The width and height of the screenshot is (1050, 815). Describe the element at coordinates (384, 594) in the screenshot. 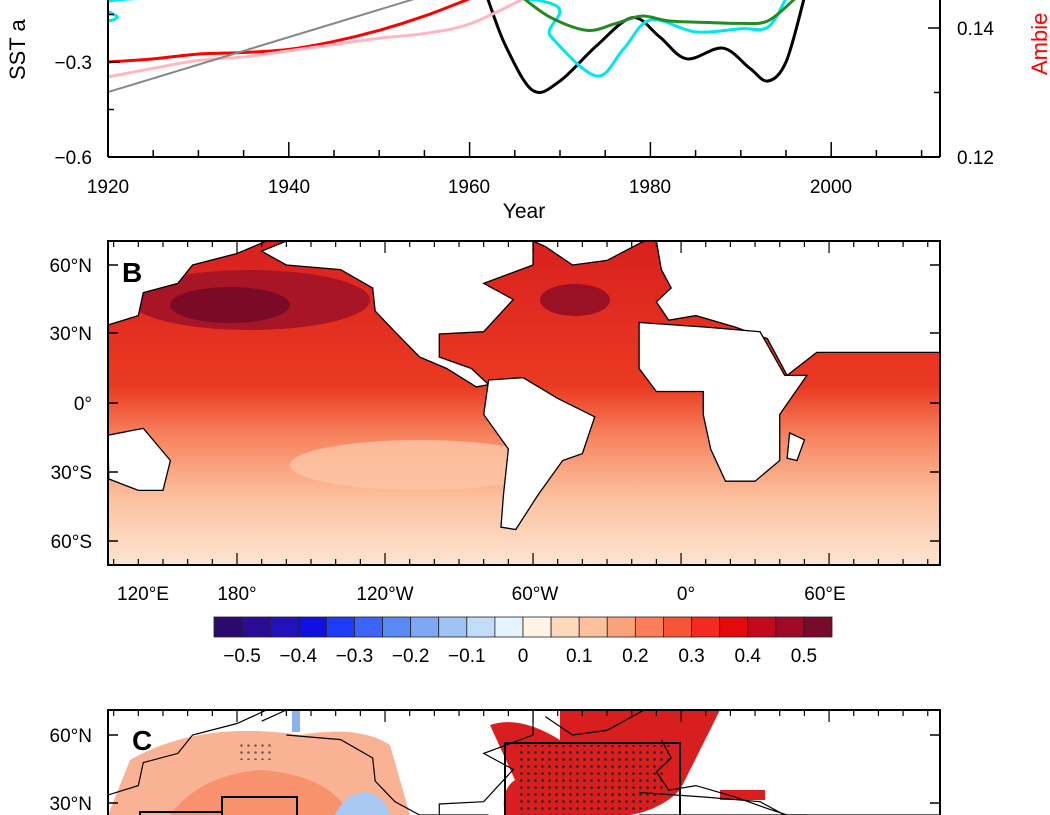

I see `lon-tick-label: 120°W` at that location.